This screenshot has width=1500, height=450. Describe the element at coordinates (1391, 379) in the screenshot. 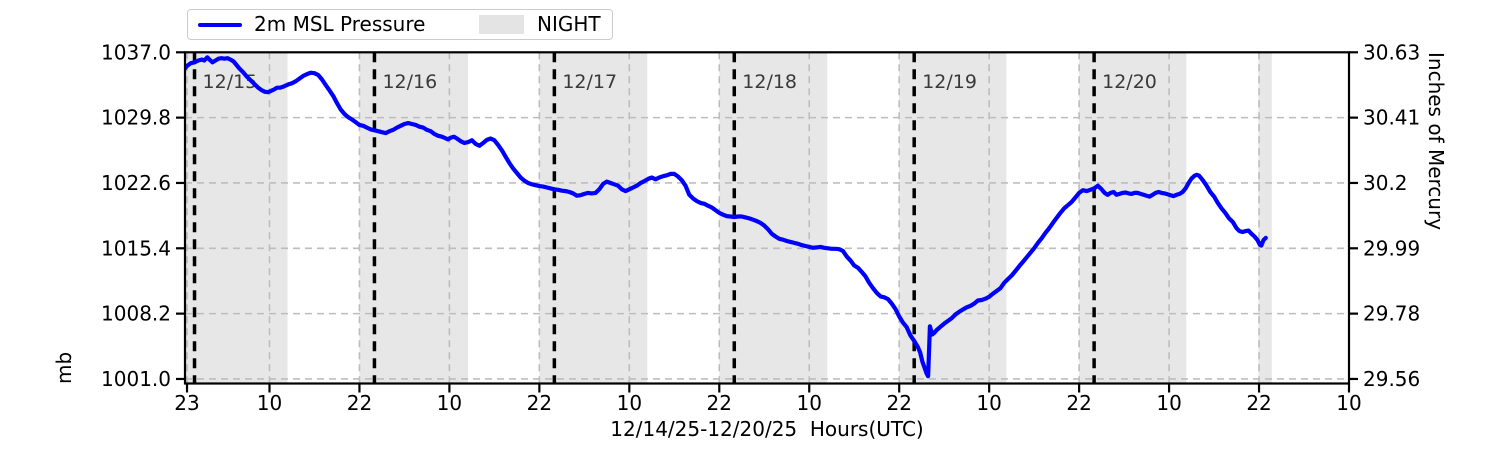

I see `y-tick-label-right: 29.56` at that location.